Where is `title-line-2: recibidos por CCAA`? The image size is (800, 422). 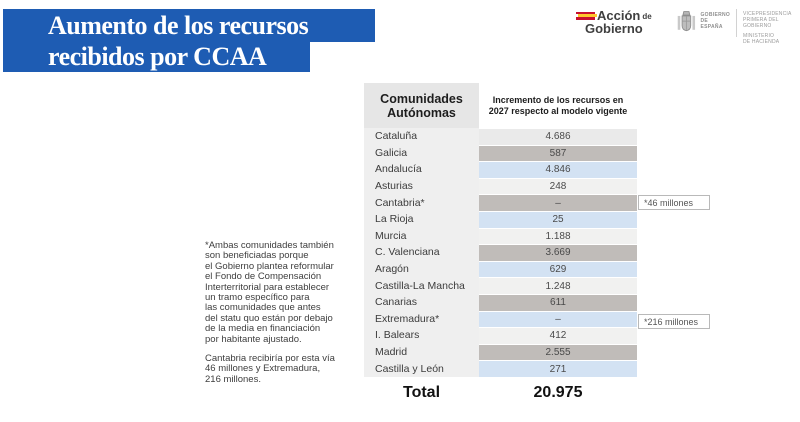
title-line-2: recibidos por CCAA is located at coordinates (156, 57).